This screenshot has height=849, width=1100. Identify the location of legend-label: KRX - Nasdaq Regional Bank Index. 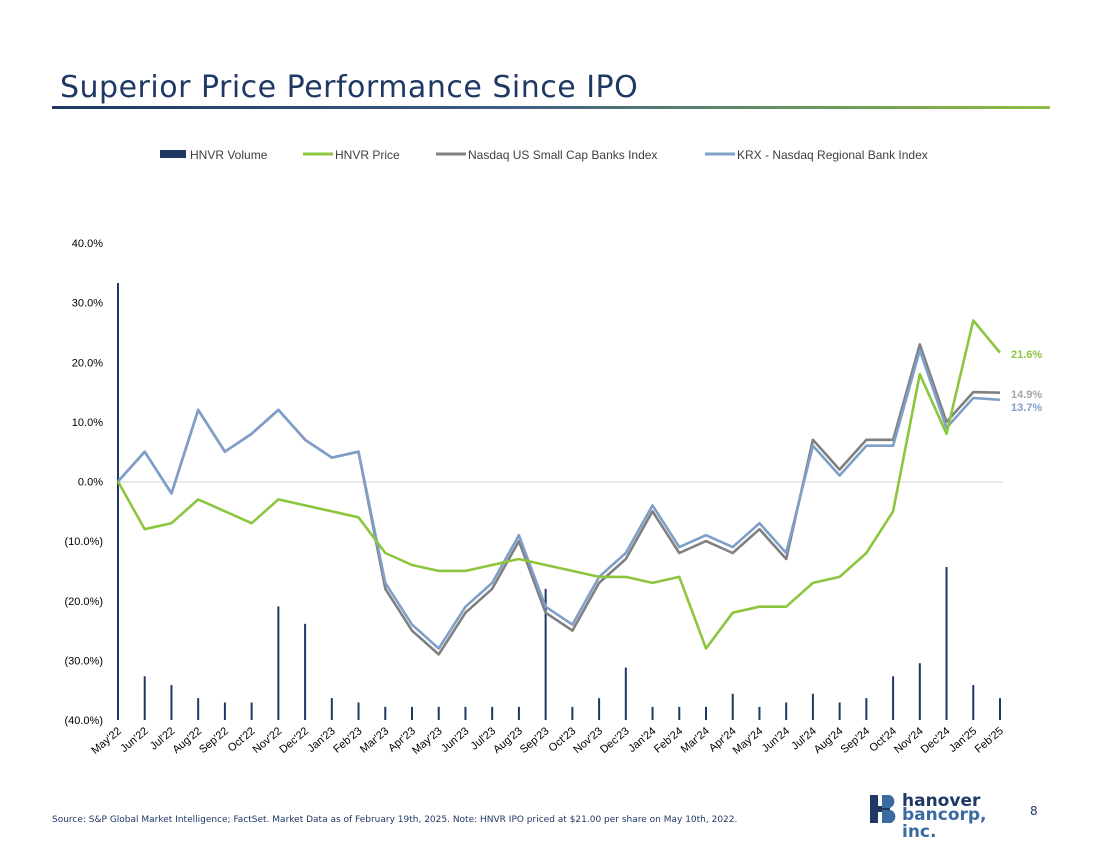
(832, 155).